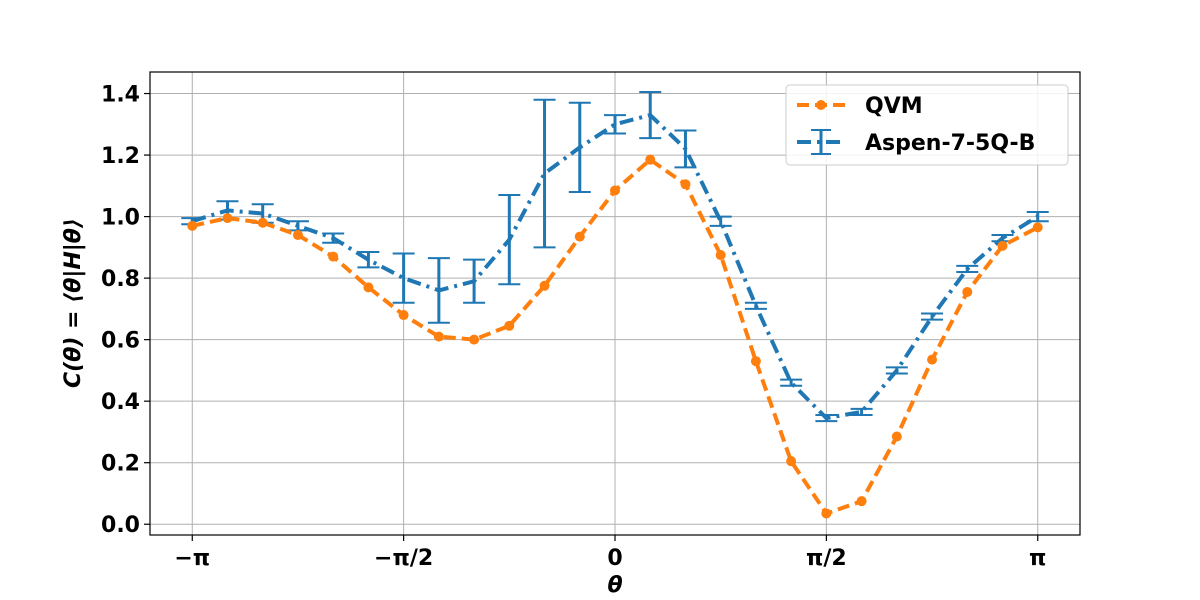 This screenshot has width=1200, height=600. Describe the element at coordinates (403, 558) in the screenshot. I see `x-tick-label: −π/2` at that location.